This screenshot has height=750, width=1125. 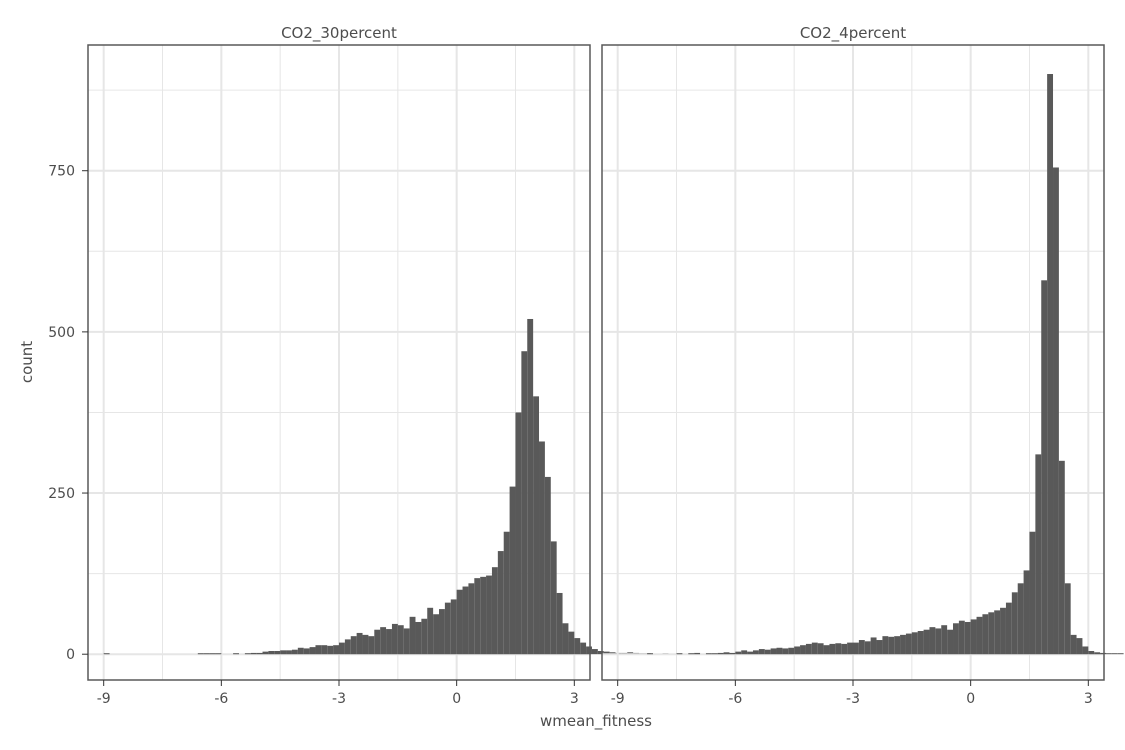 I want to click on facet-label: CO2_30percent, so click(x=339, y=33).